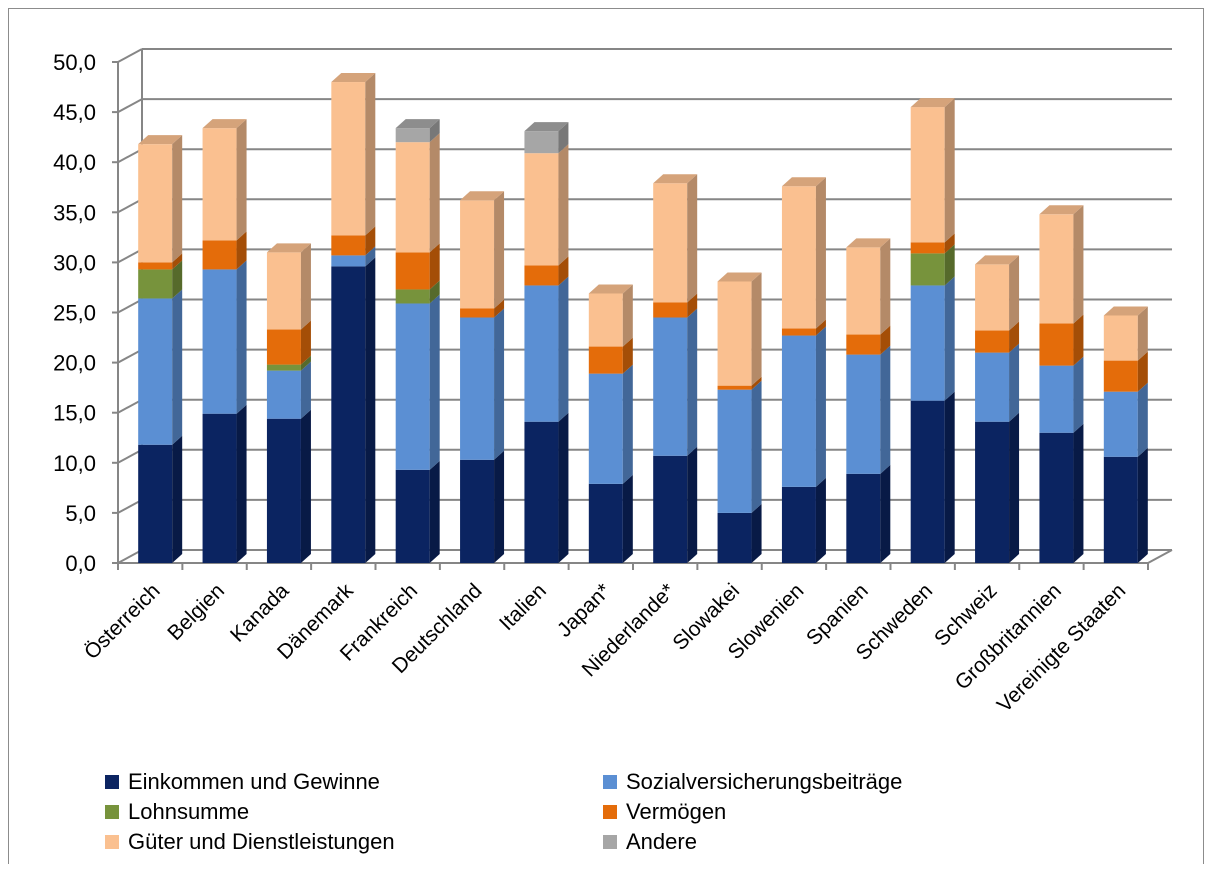 The height and width of the screenshot is (869, 1214). I want to click on y-tick-label: 15,0, so click(74, 413).